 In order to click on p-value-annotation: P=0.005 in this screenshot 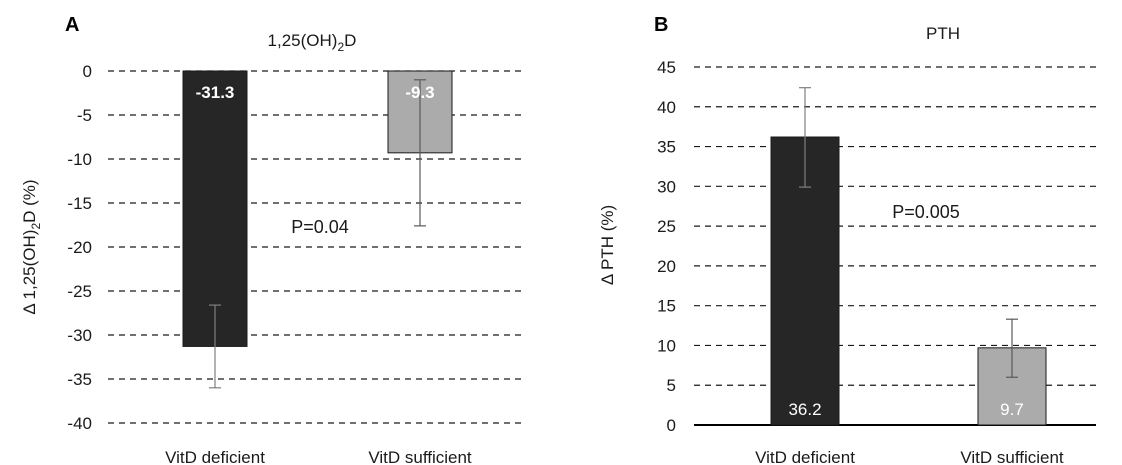, I will do `click(926, 212)`.